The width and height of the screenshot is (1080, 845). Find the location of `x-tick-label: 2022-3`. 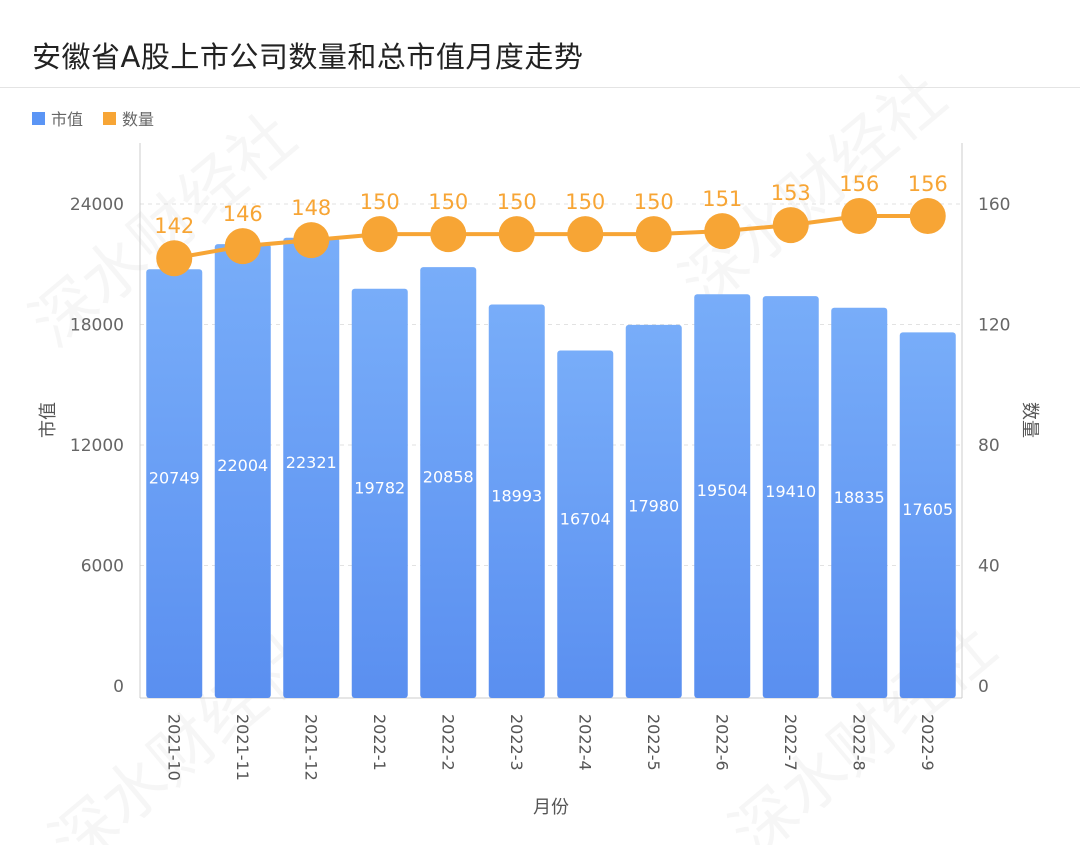

x-tick-label: 2022-3 is located at coordinates (516, 742).